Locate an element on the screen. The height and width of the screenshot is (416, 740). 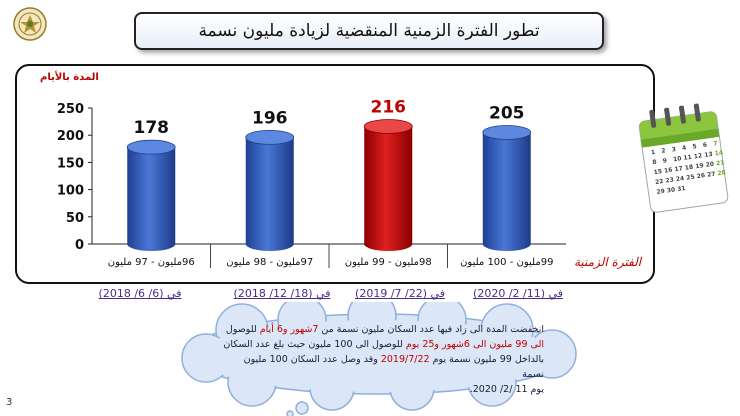
calendar-day-number: 28 is located at coordinates (721, 173).